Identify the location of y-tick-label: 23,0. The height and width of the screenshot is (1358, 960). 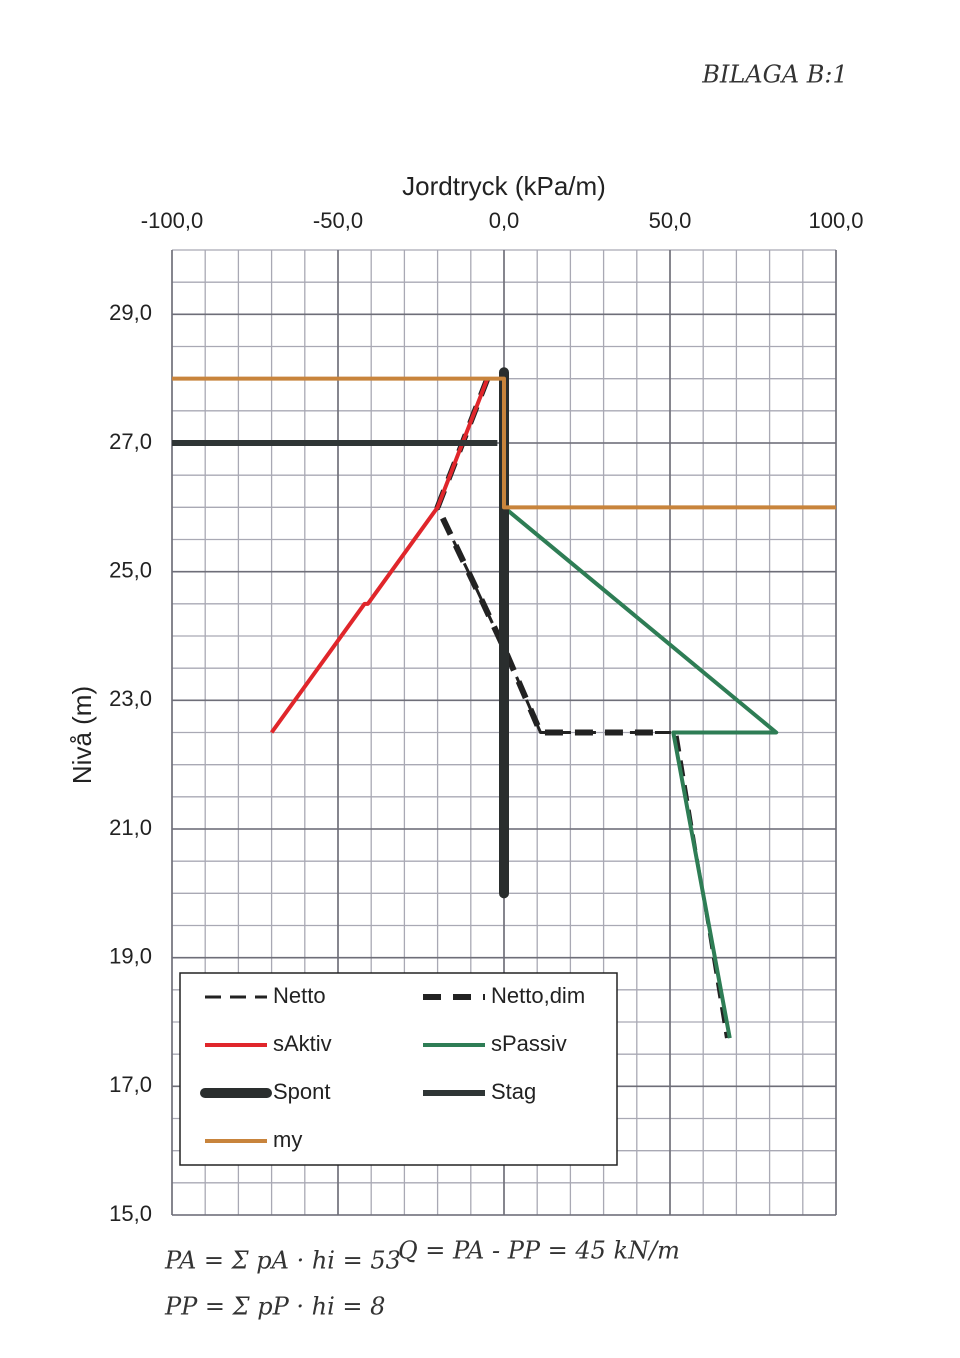
(130, 698).